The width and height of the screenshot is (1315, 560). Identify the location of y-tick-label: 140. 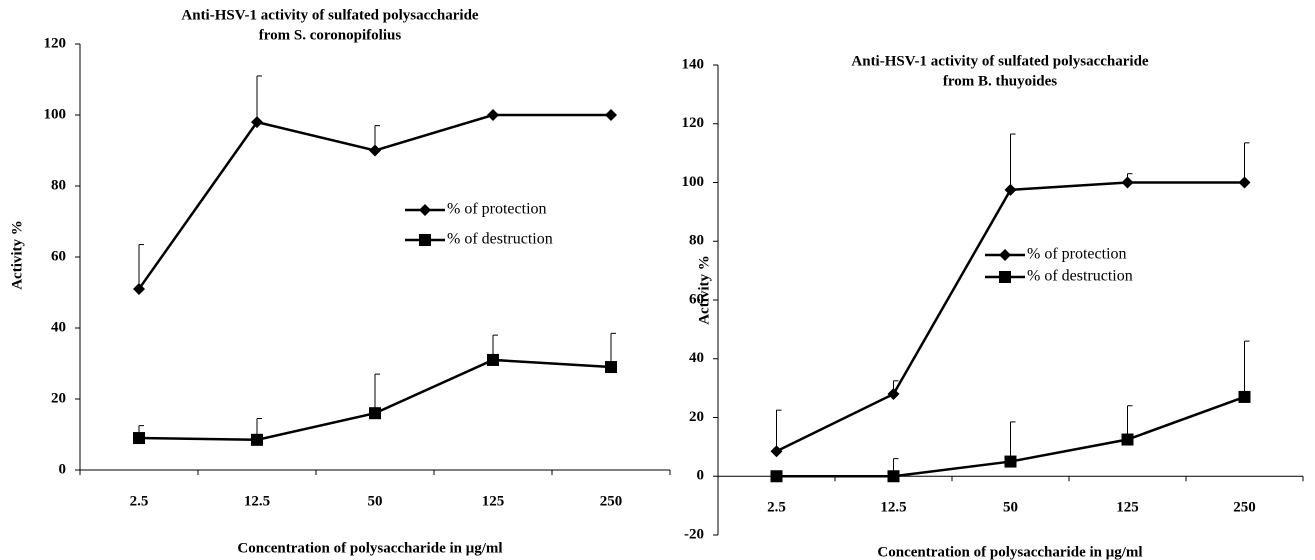
(693, 64).